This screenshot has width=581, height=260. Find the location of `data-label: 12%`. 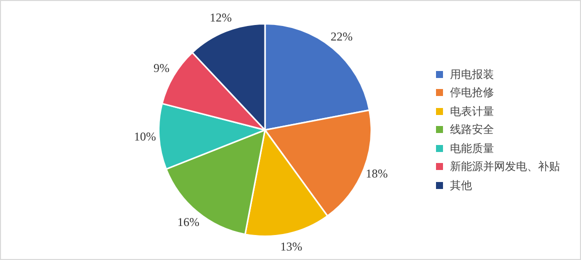

data-label: 12% is located at coordinates (221, 17).